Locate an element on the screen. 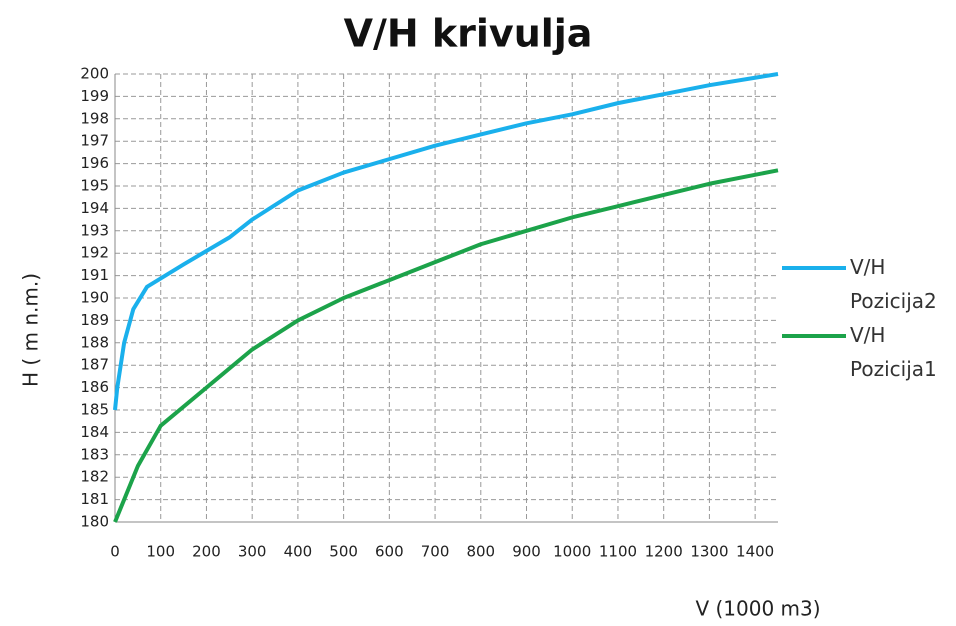  x-tick-label: 100 is located at coordinates (160, 552).